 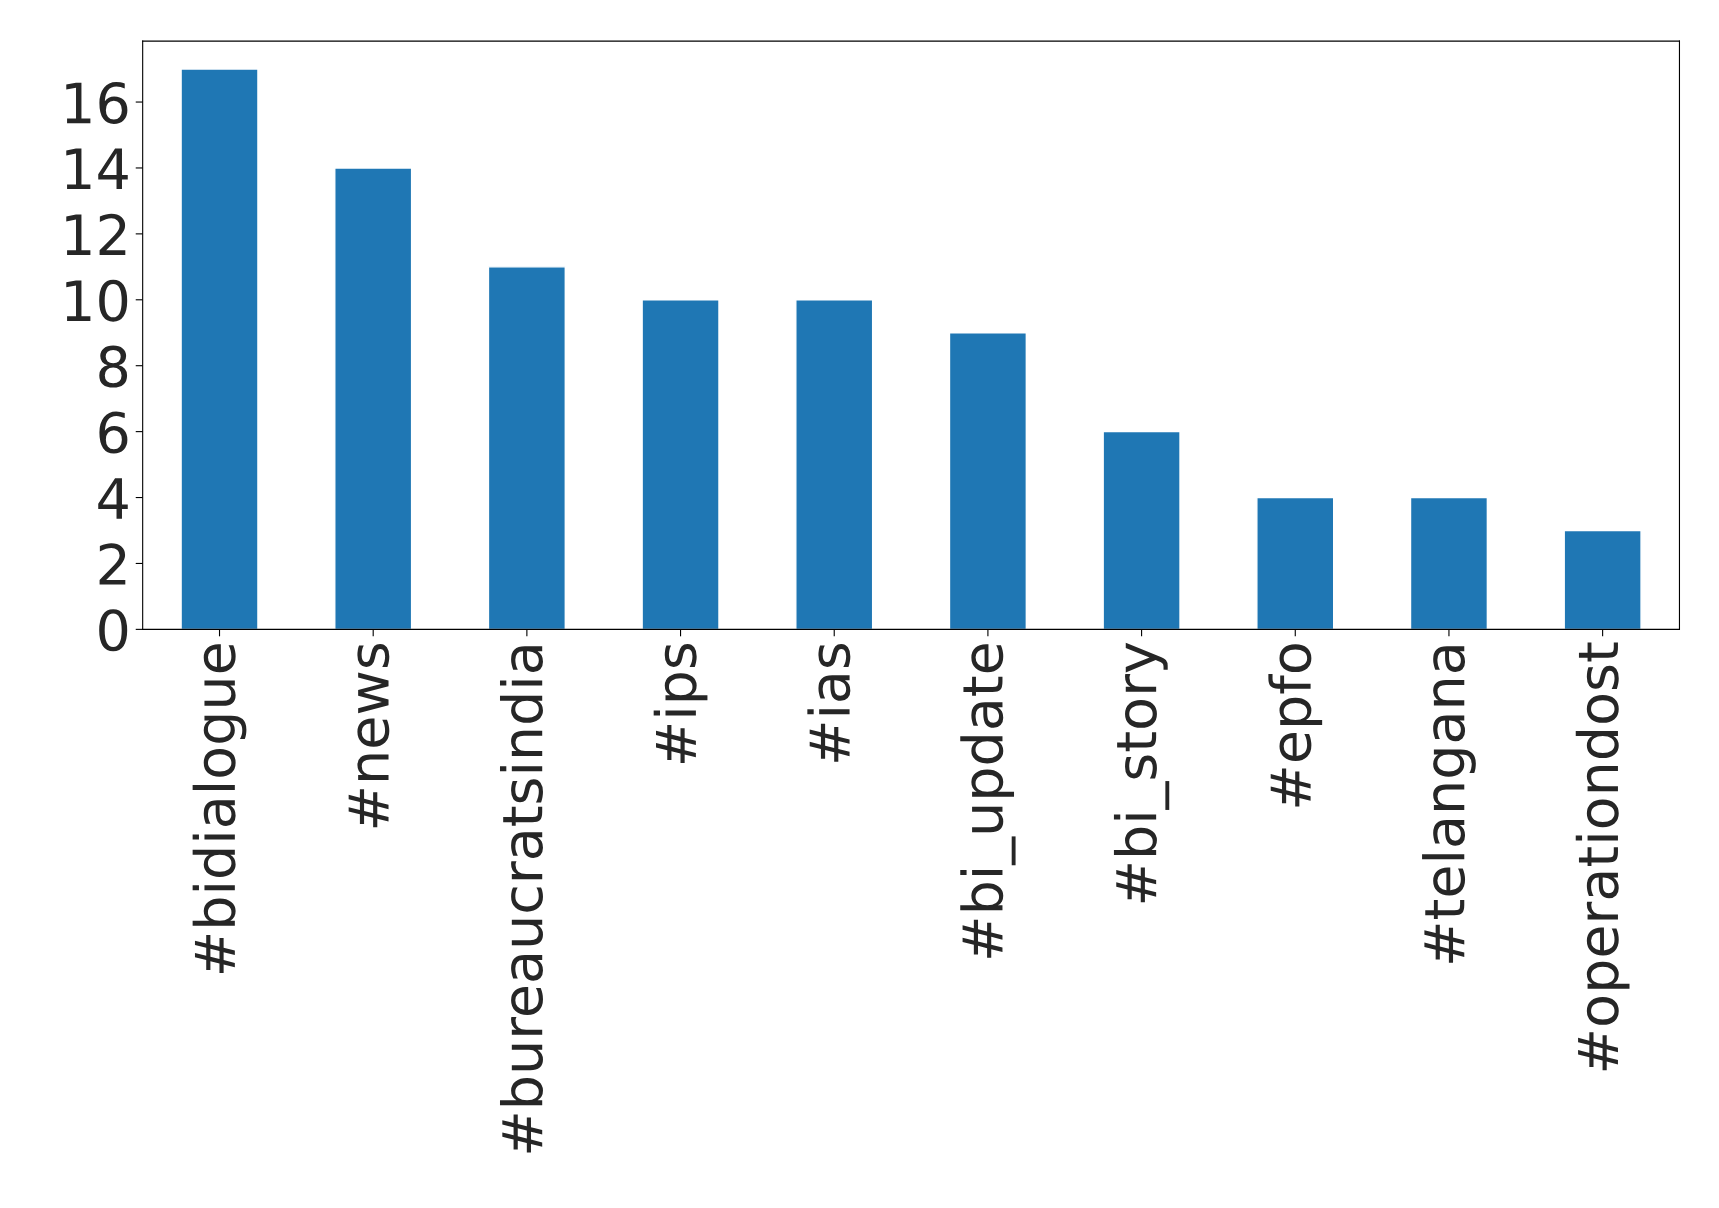 I want to click on y-tick-label: 16, so click(x=97, y=102).